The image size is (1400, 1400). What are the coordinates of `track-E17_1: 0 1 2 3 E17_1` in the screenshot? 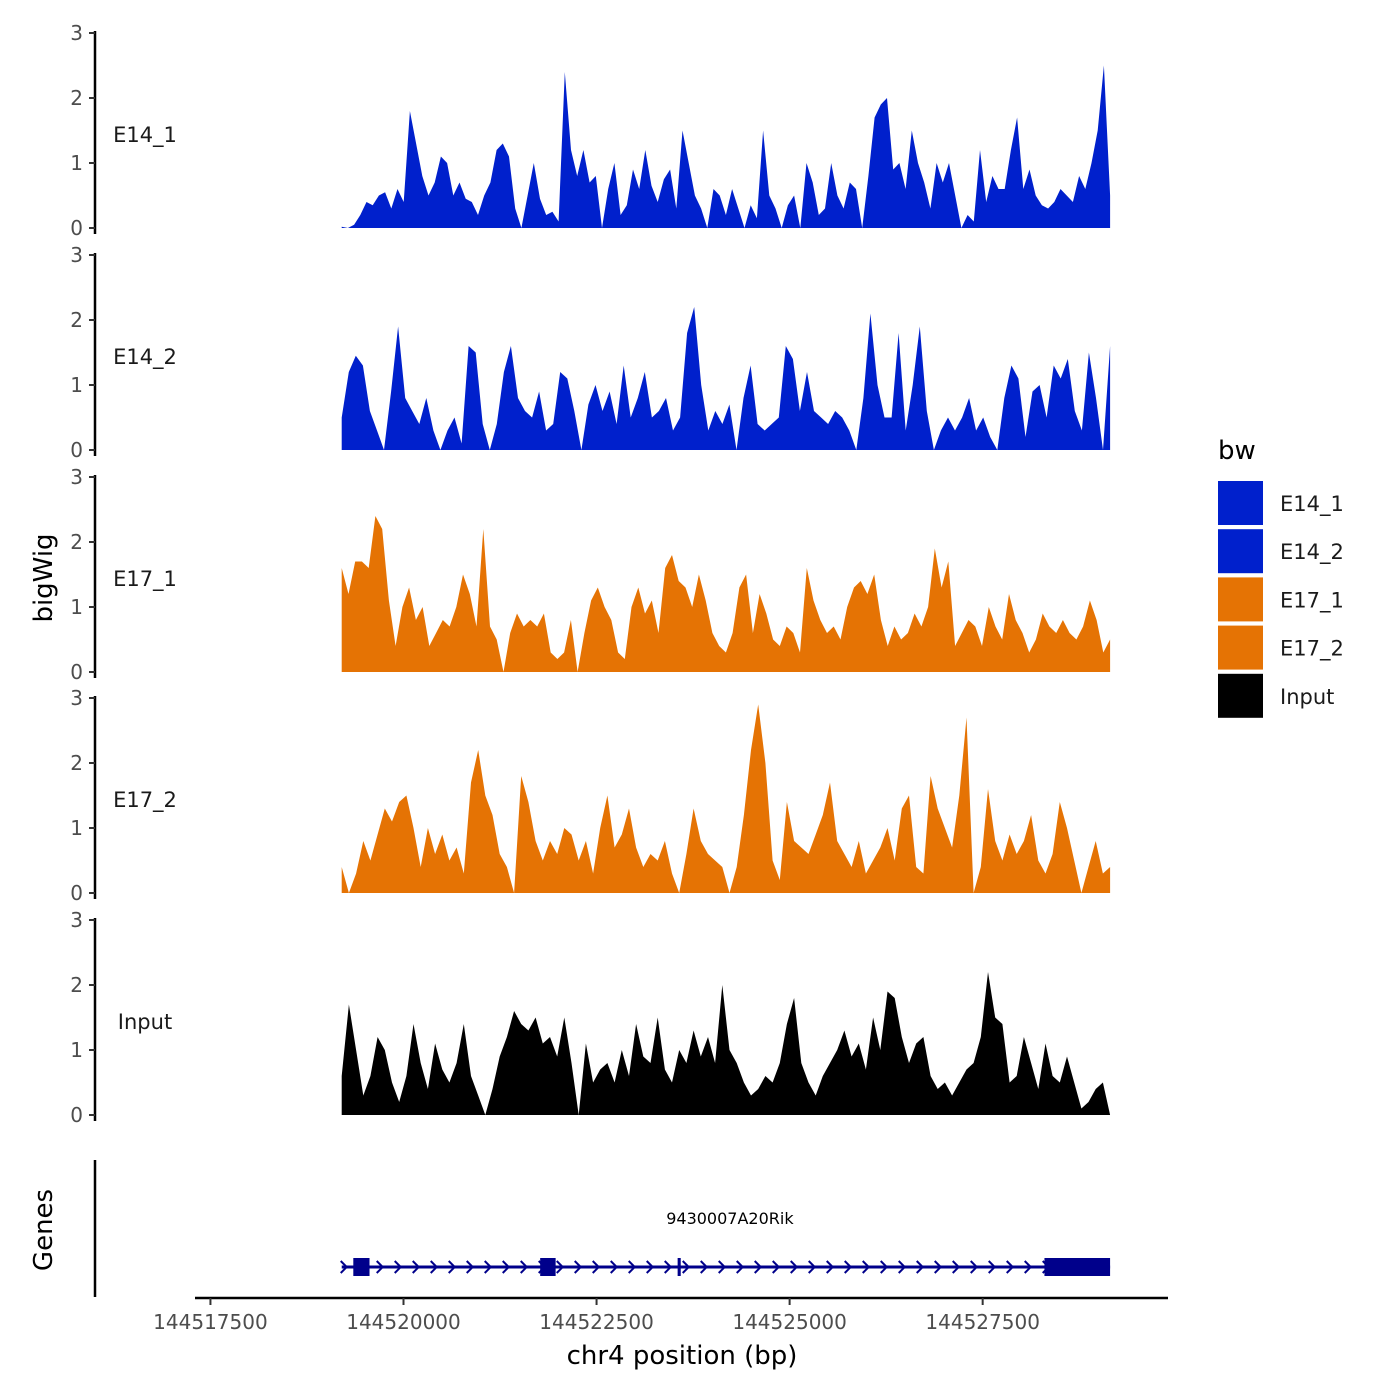 It's located at (590, 574).